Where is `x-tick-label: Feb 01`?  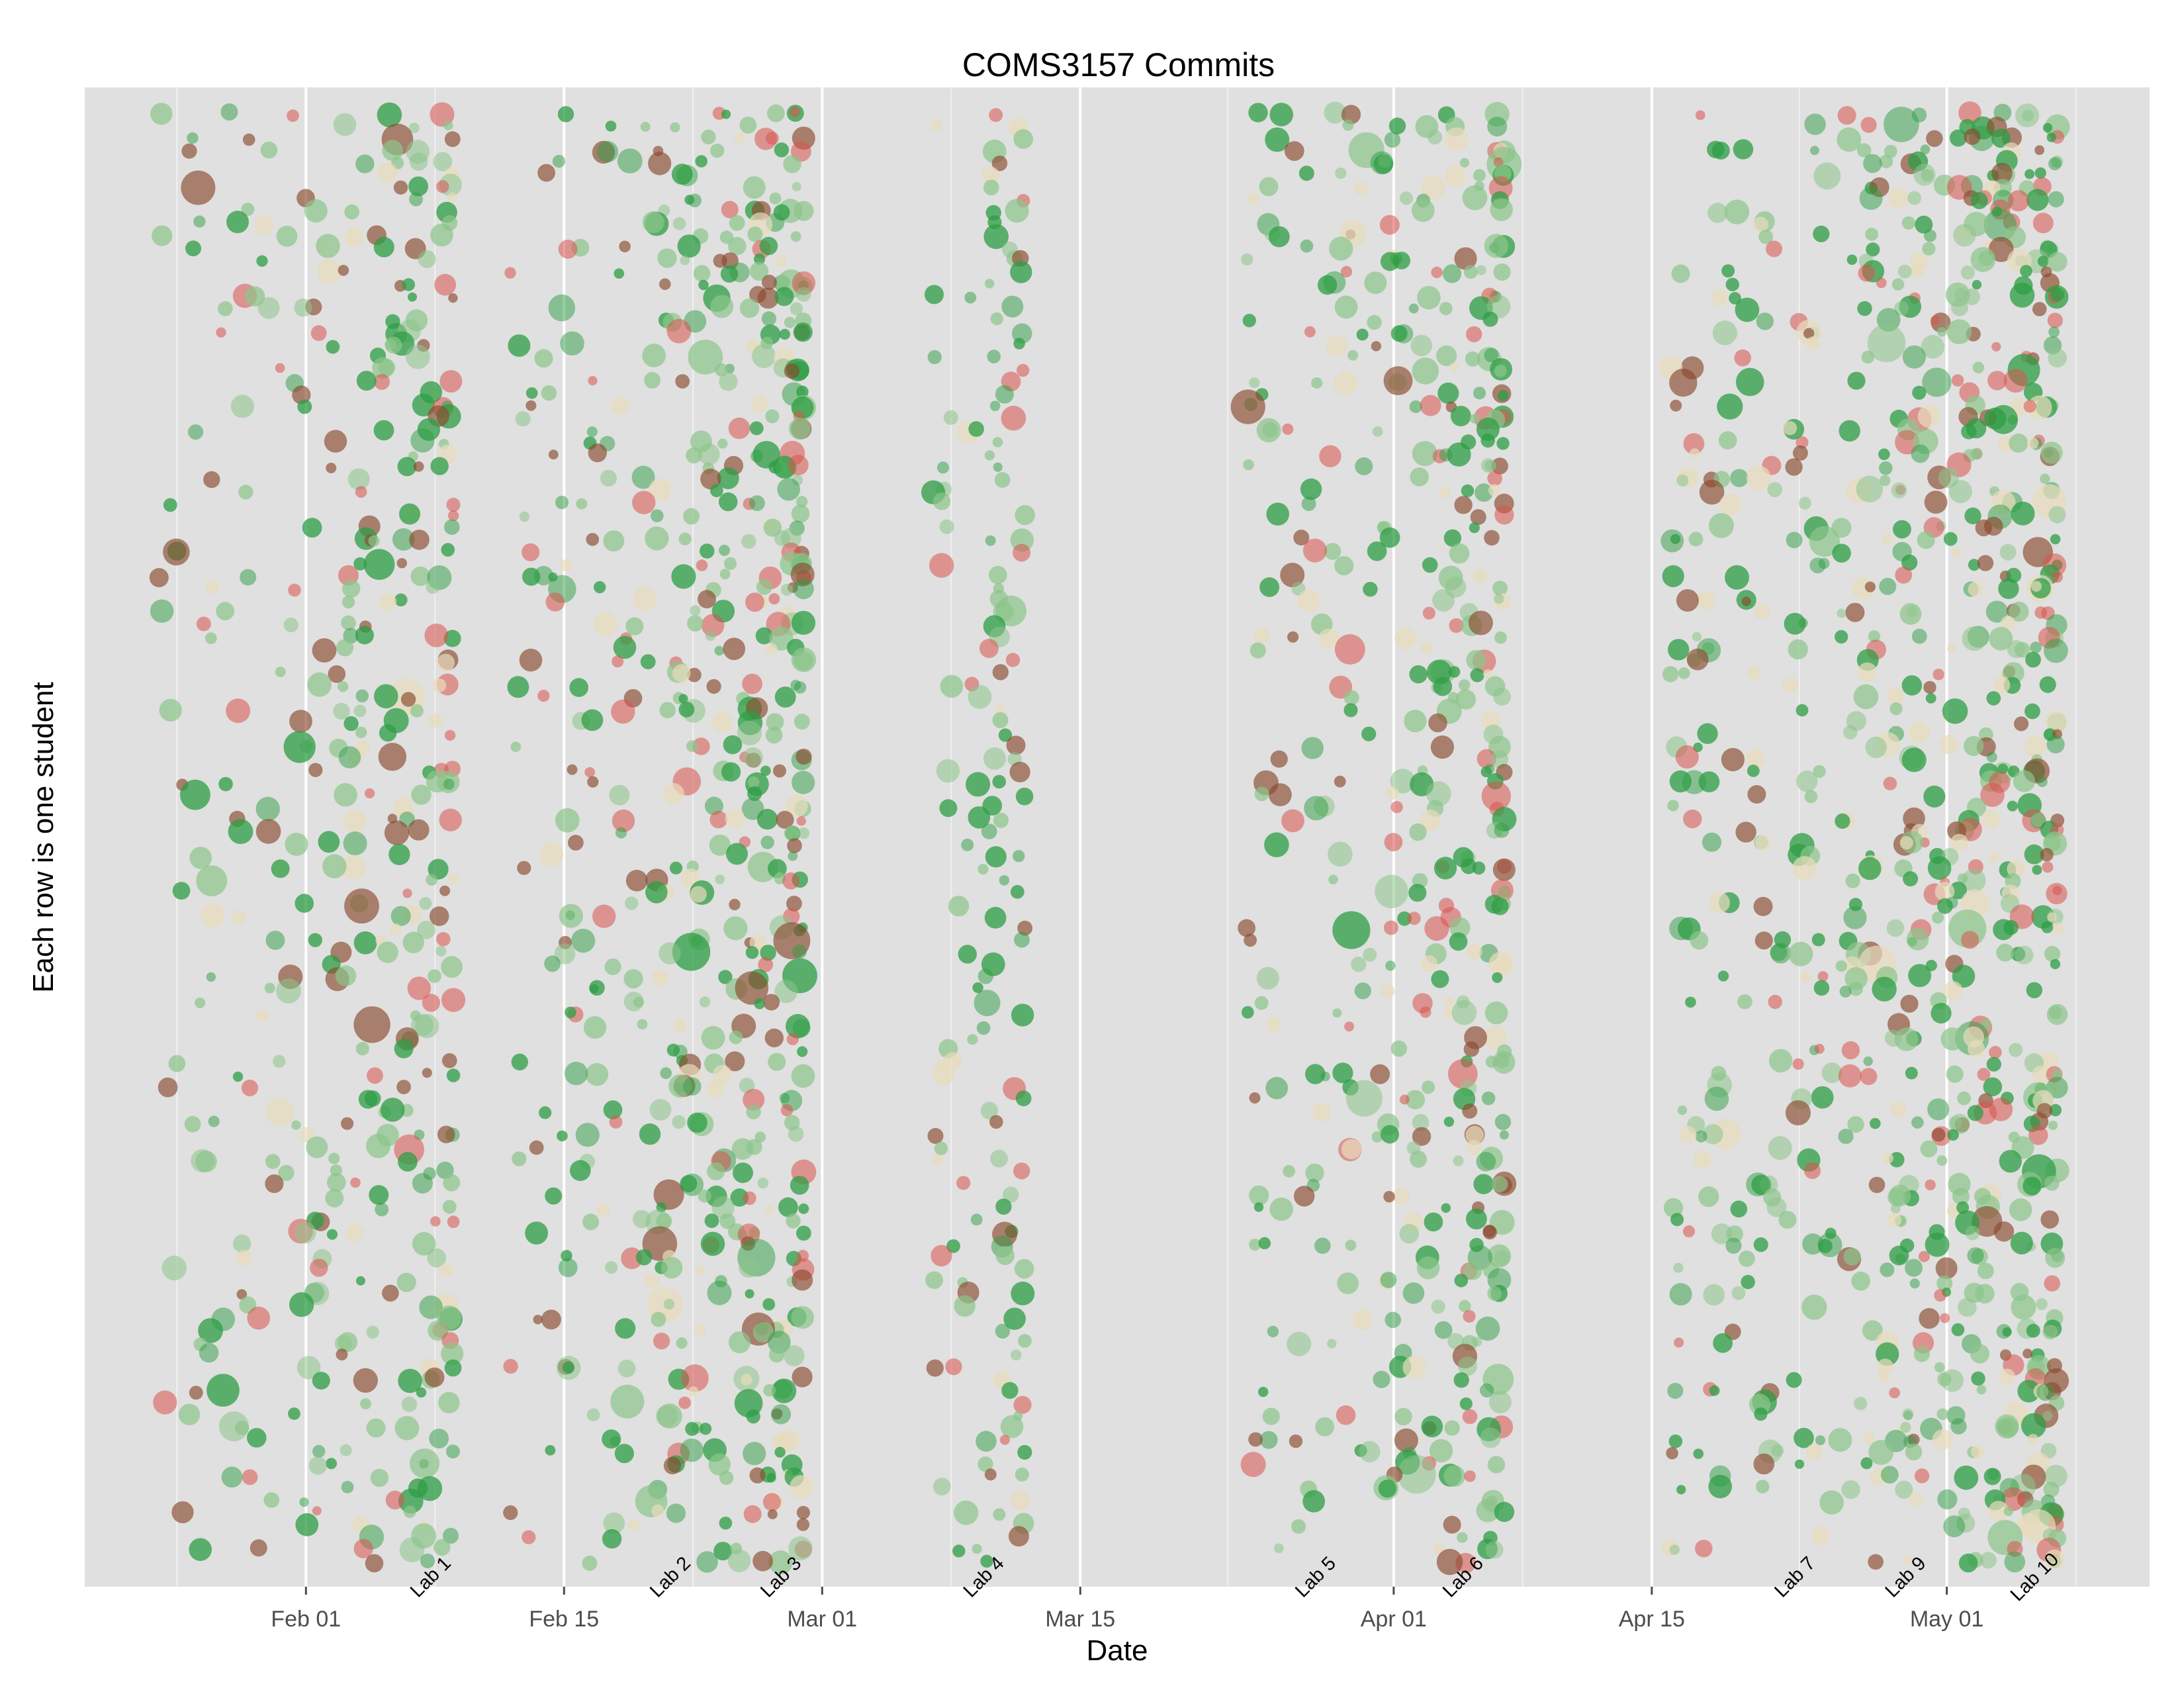
x-tick-label: Feb 01 is located at coordinates (306, 1619).